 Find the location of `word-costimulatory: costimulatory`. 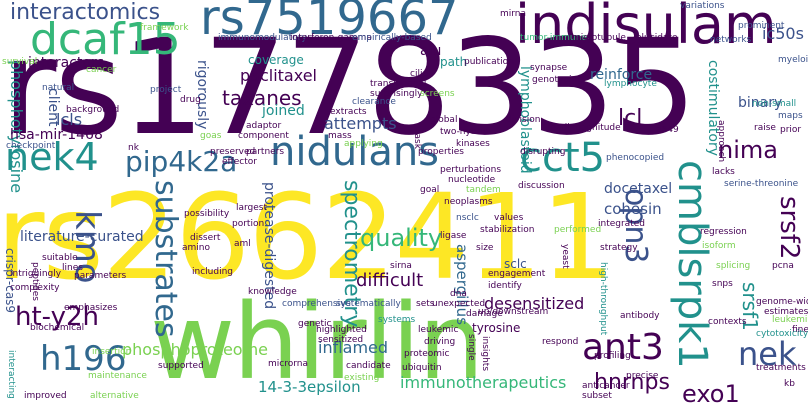

word-costimulatory: costimulatory is located at coordinates (713, 108).